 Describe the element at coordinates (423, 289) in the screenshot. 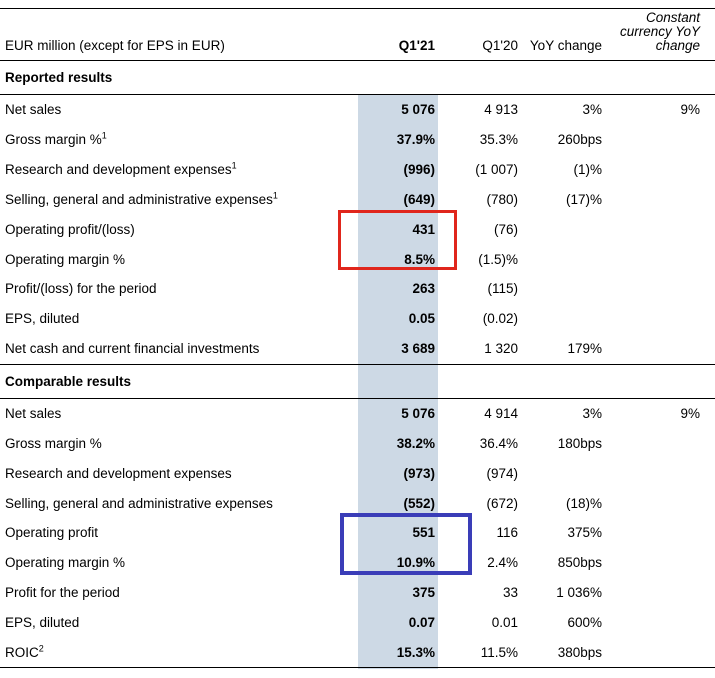

I see `cell-q121: 263` at that location.